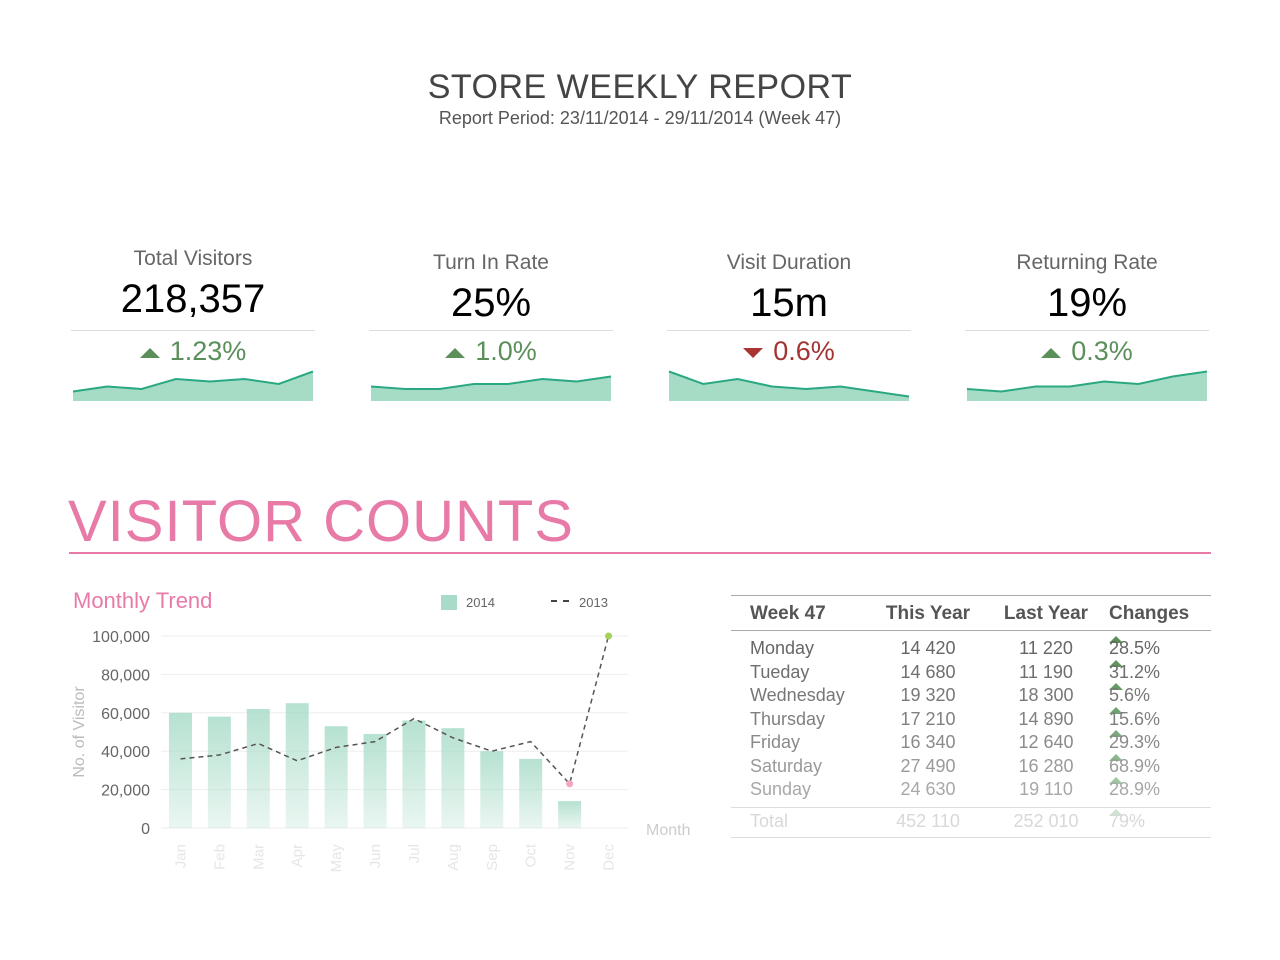  Describe the element at coordinates (775, 742) in the screenshot. I see `cell-day: Friday` at that location.